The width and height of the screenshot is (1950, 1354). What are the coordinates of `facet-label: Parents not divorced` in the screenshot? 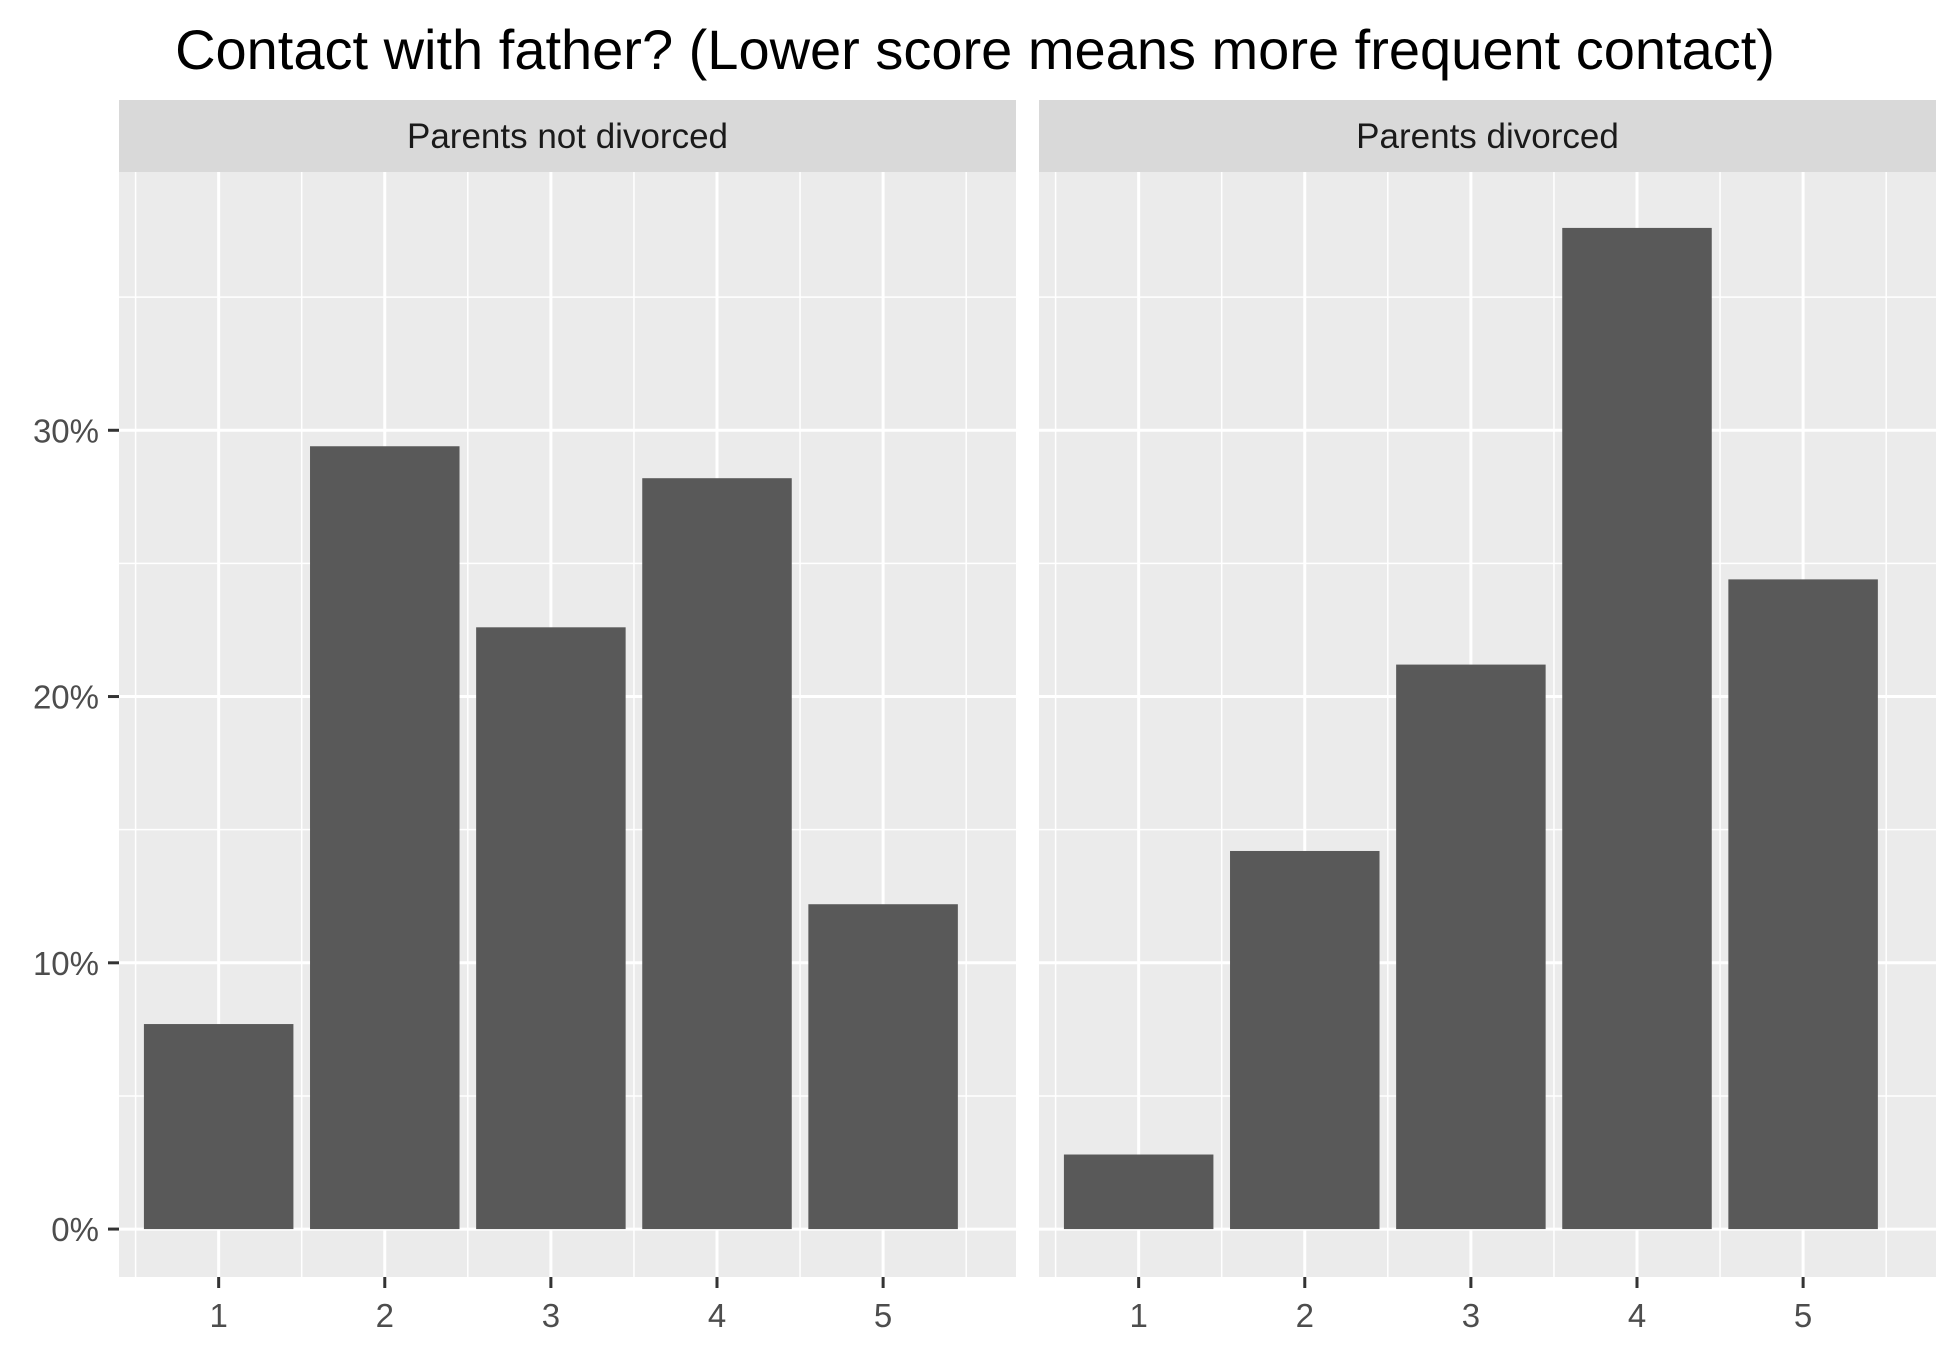 It's located at (567, 136).